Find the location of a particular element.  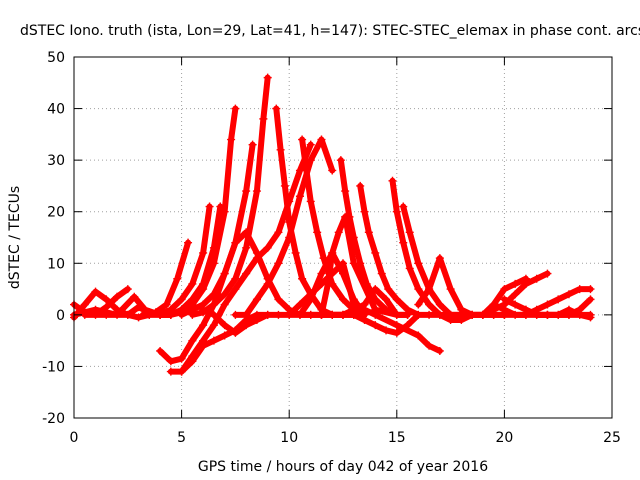

x-tick-label: 20 is located at coordinates (504, 438).